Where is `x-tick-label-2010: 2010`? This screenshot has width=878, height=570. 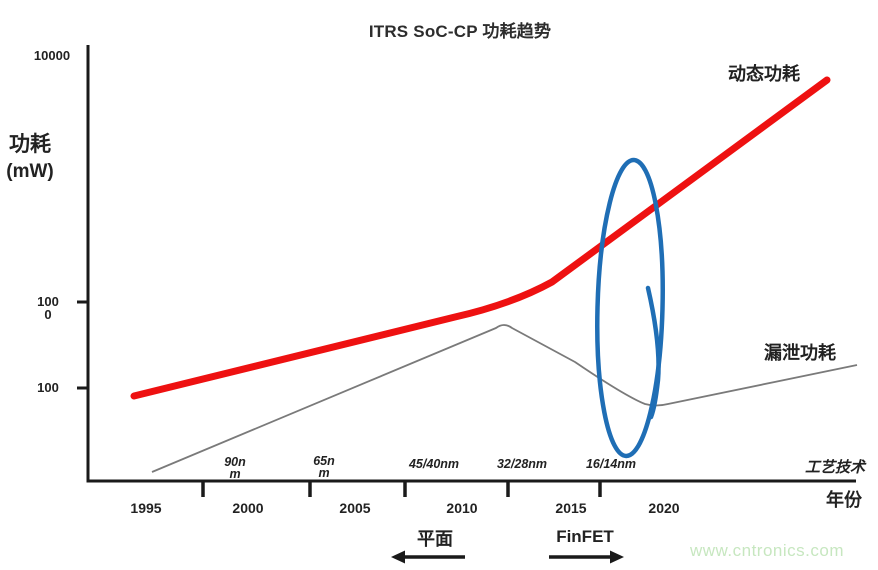
x-tick-label-2010: 2010 is located at coordinates (462, 508).